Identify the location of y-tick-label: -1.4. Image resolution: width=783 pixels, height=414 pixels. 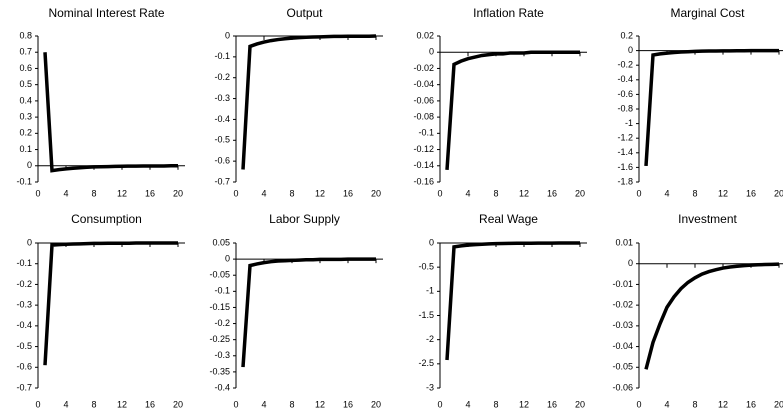
(625, 152).